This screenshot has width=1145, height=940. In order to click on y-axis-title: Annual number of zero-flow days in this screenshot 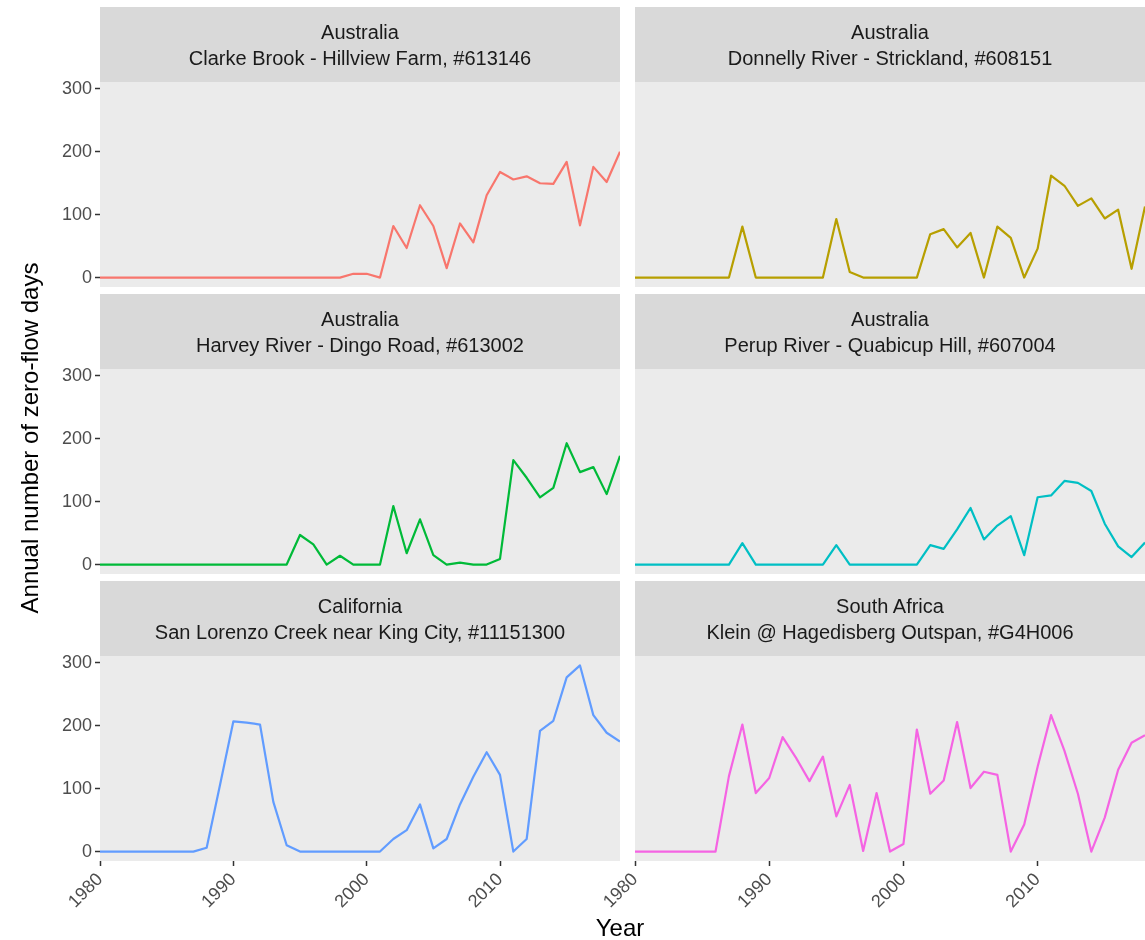, I will do `click(30, 437)`.